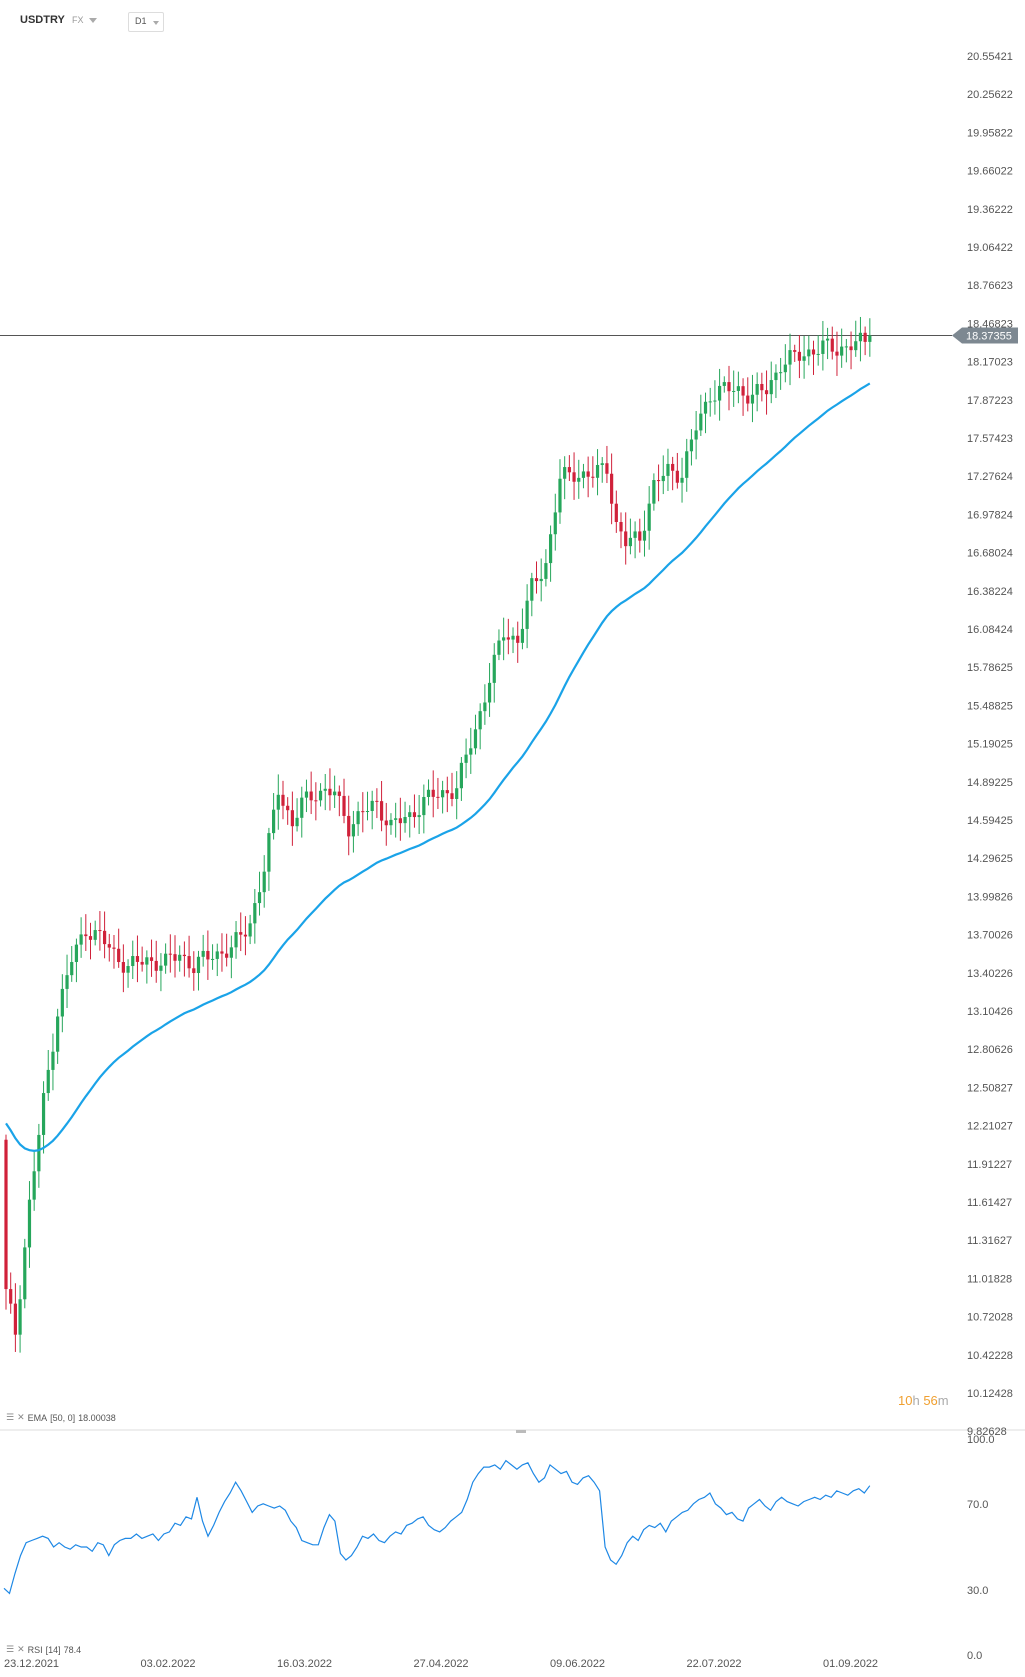 This screenshot has height=1677, width=1025. Describe the element at coordinates (990, 1127) in the screenshot. I see `price-tick-label: 12.21027` at that location.